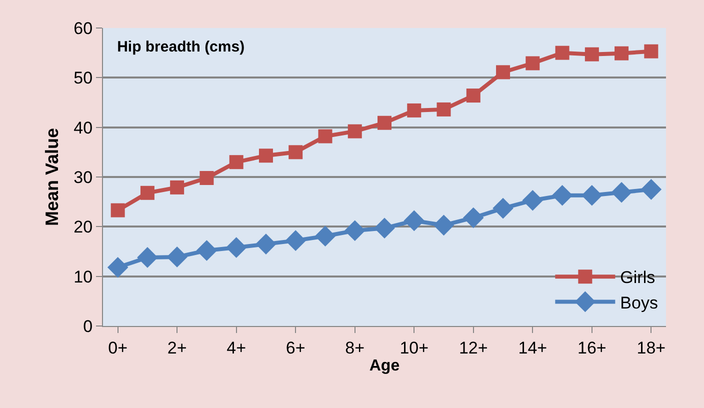 Image resolution: width=704 pixels, height=408 pixels. I want to click on legend-label: Girls, so click(638, 278).